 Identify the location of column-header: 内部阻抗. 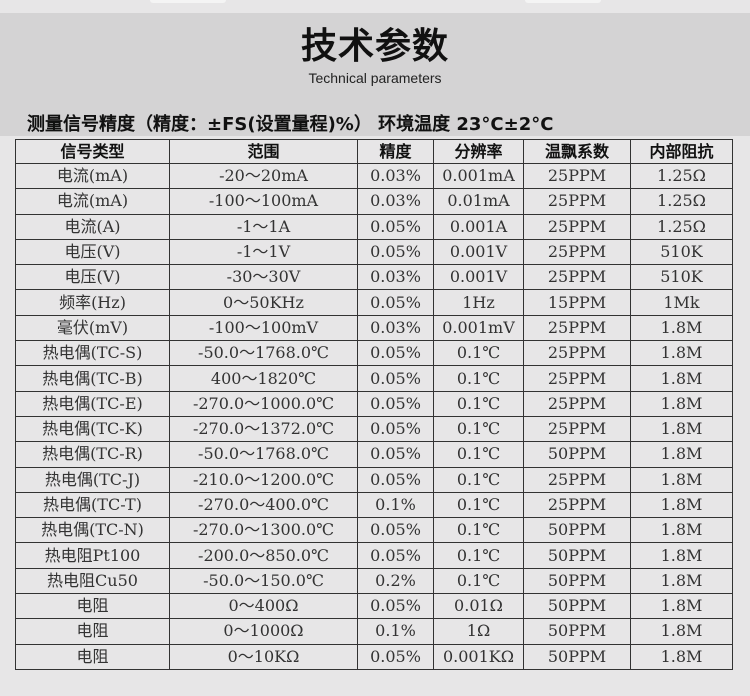
(681, 151).